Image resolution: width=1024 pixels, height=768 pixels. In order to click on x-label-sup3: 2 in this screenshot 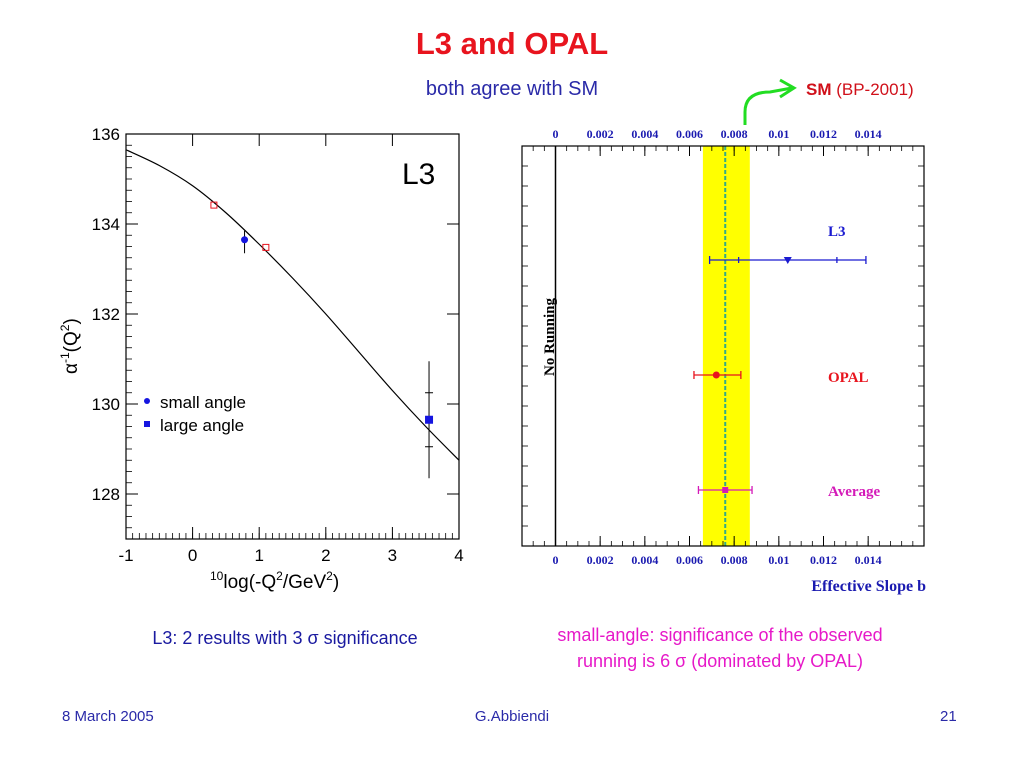, I will do `click(329, 576)`.